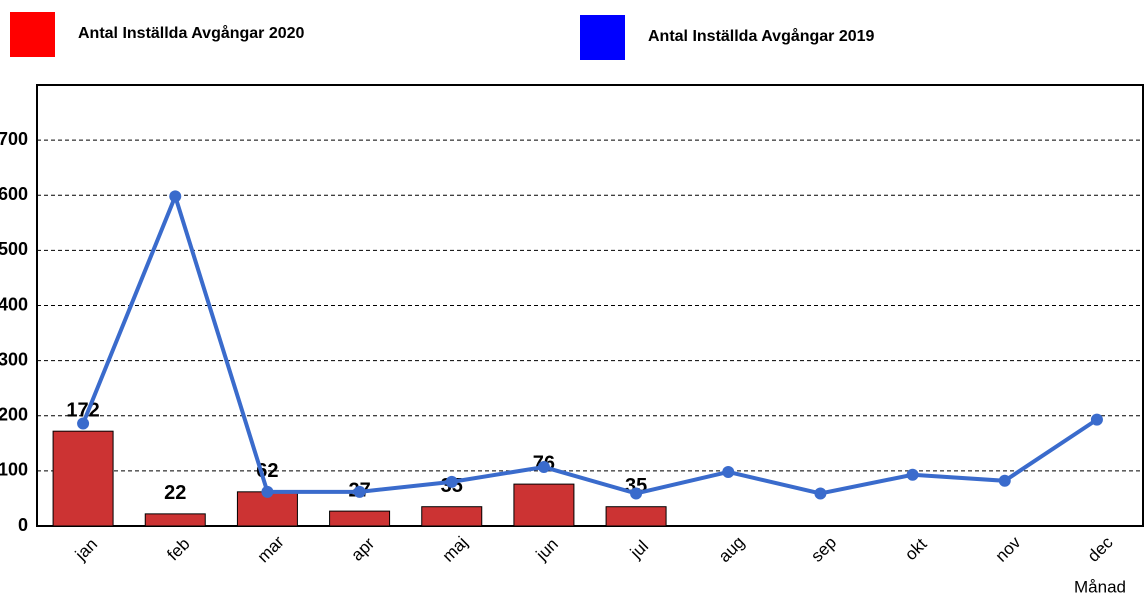 The height and width of the screenshot is (603, 1144). What do you see at coordinates (14, 304) in the screenshot?
I see `y-tick-label: 400` at bounding box center [14, 304].